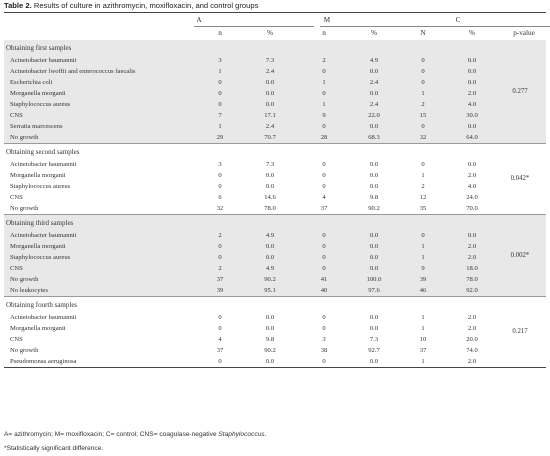 This screenshot has height=456, width=550. I want to click on section-pvalue: 0.042*, so click(520, 178).